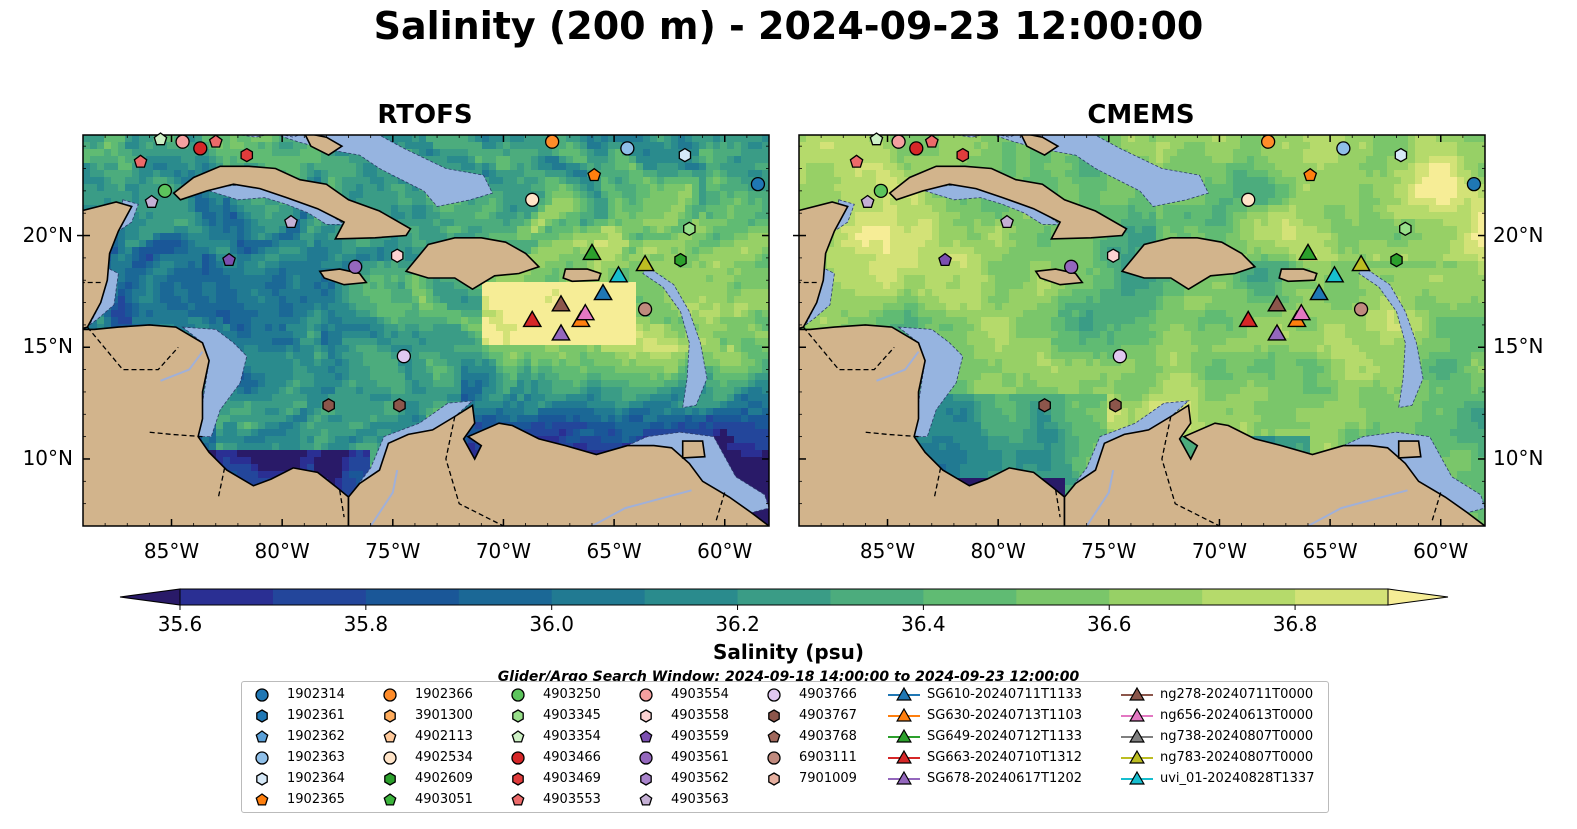 This screenshot has height=829, width=1577. What do you see at coordinates (1005, 778) in the screenshot?
I see `legend-label: SG678-20240617T1202` at bounding box center [1005, 778].